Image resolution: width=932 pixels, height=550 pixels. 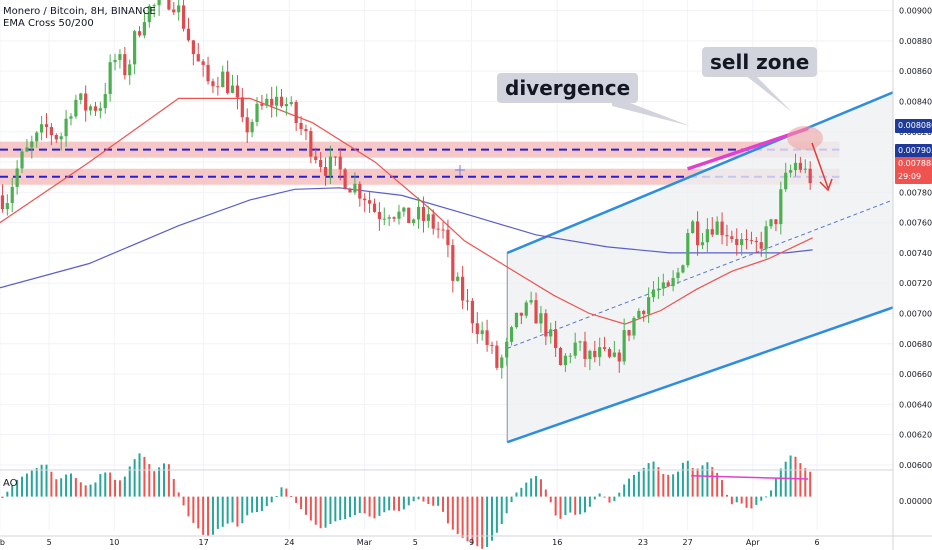 What do you see at coordinates (79, 11) in the screenshot?
I see `symbol-legend: Monero / Bitcoin, 8H, BINANCE` at bounding box center [79, 11].